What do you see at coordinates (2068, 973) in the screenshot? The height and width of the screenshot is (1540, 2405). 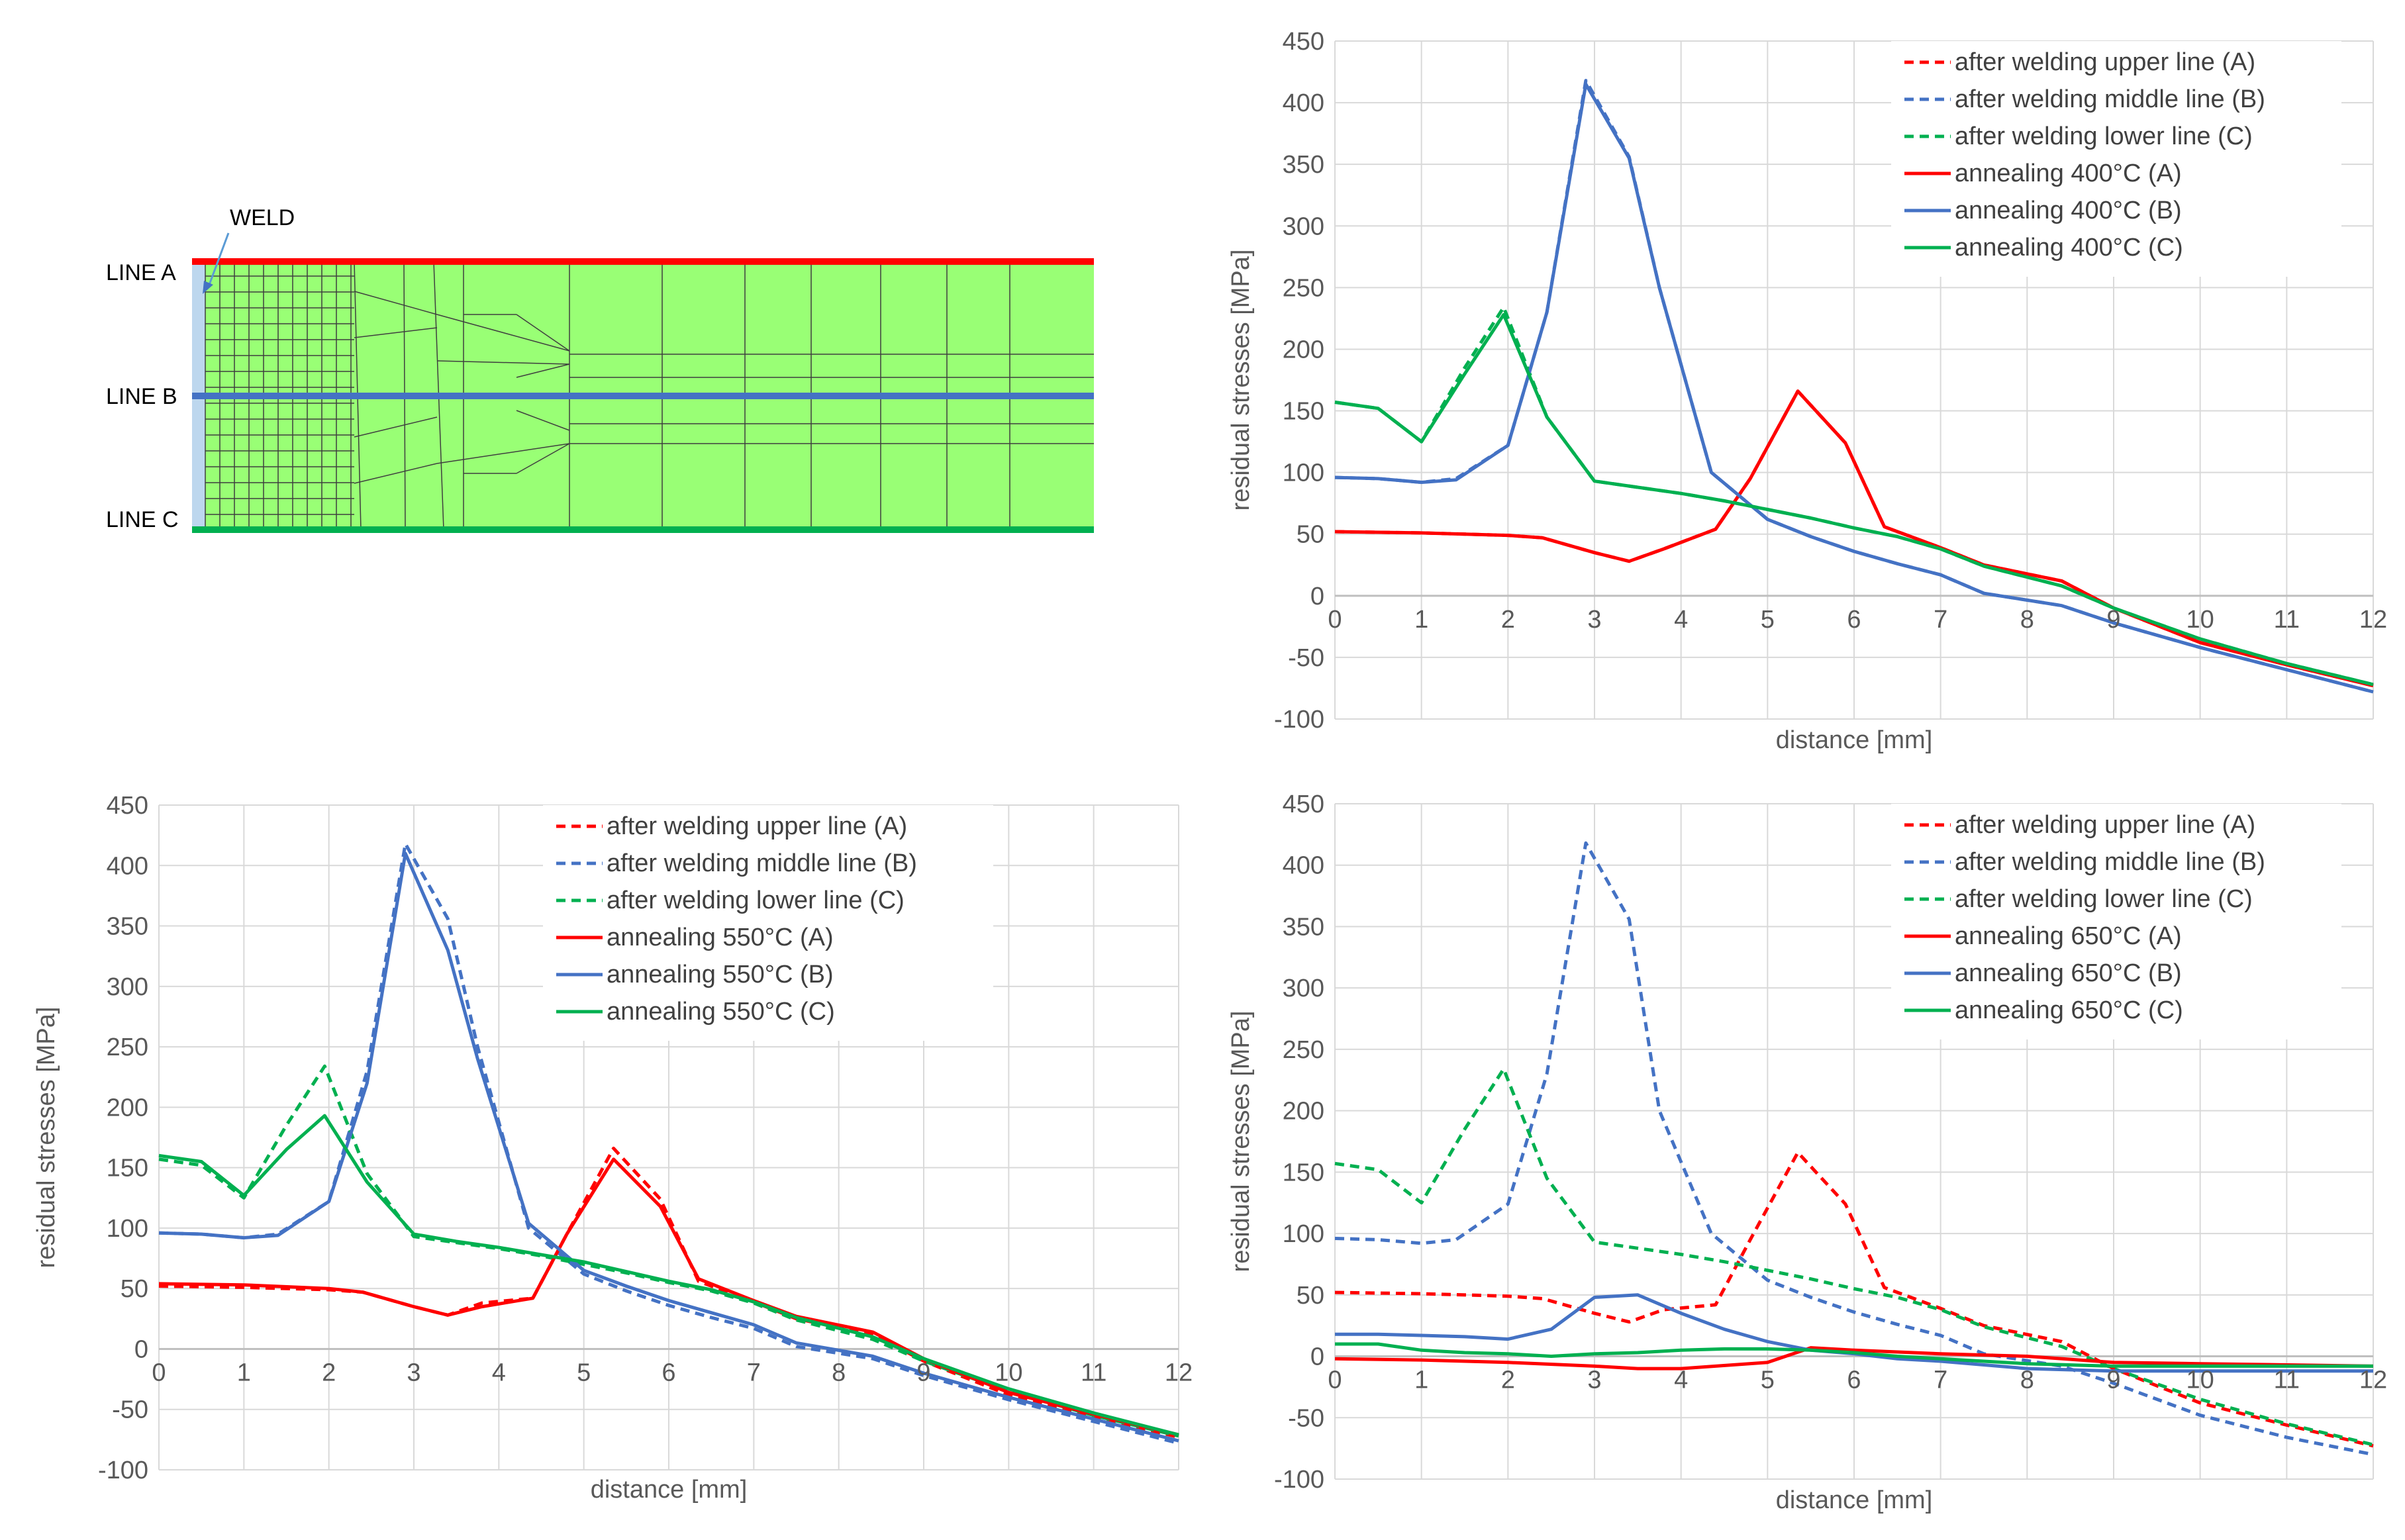 I see `legend-label: annealing 650°C (B)` at bounding box center [2068, 973].